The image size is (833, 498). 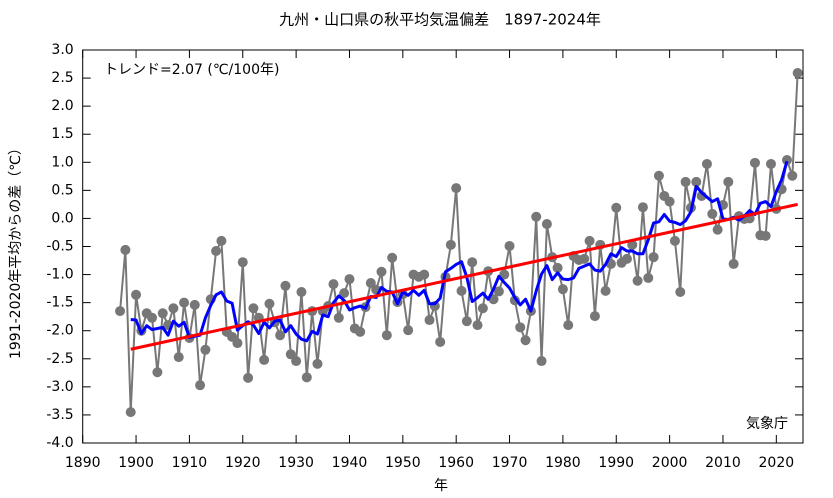 What do you see at coordinates (243, 463) in the screenshot?
I see `x-tick-label: 1920` at bounding box center [243, 463].